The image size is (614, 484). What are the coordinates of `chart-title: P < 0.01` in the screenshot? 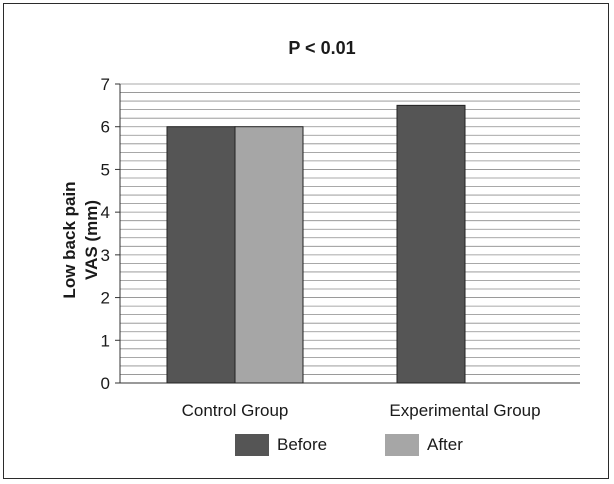 It's located at (321, 48).